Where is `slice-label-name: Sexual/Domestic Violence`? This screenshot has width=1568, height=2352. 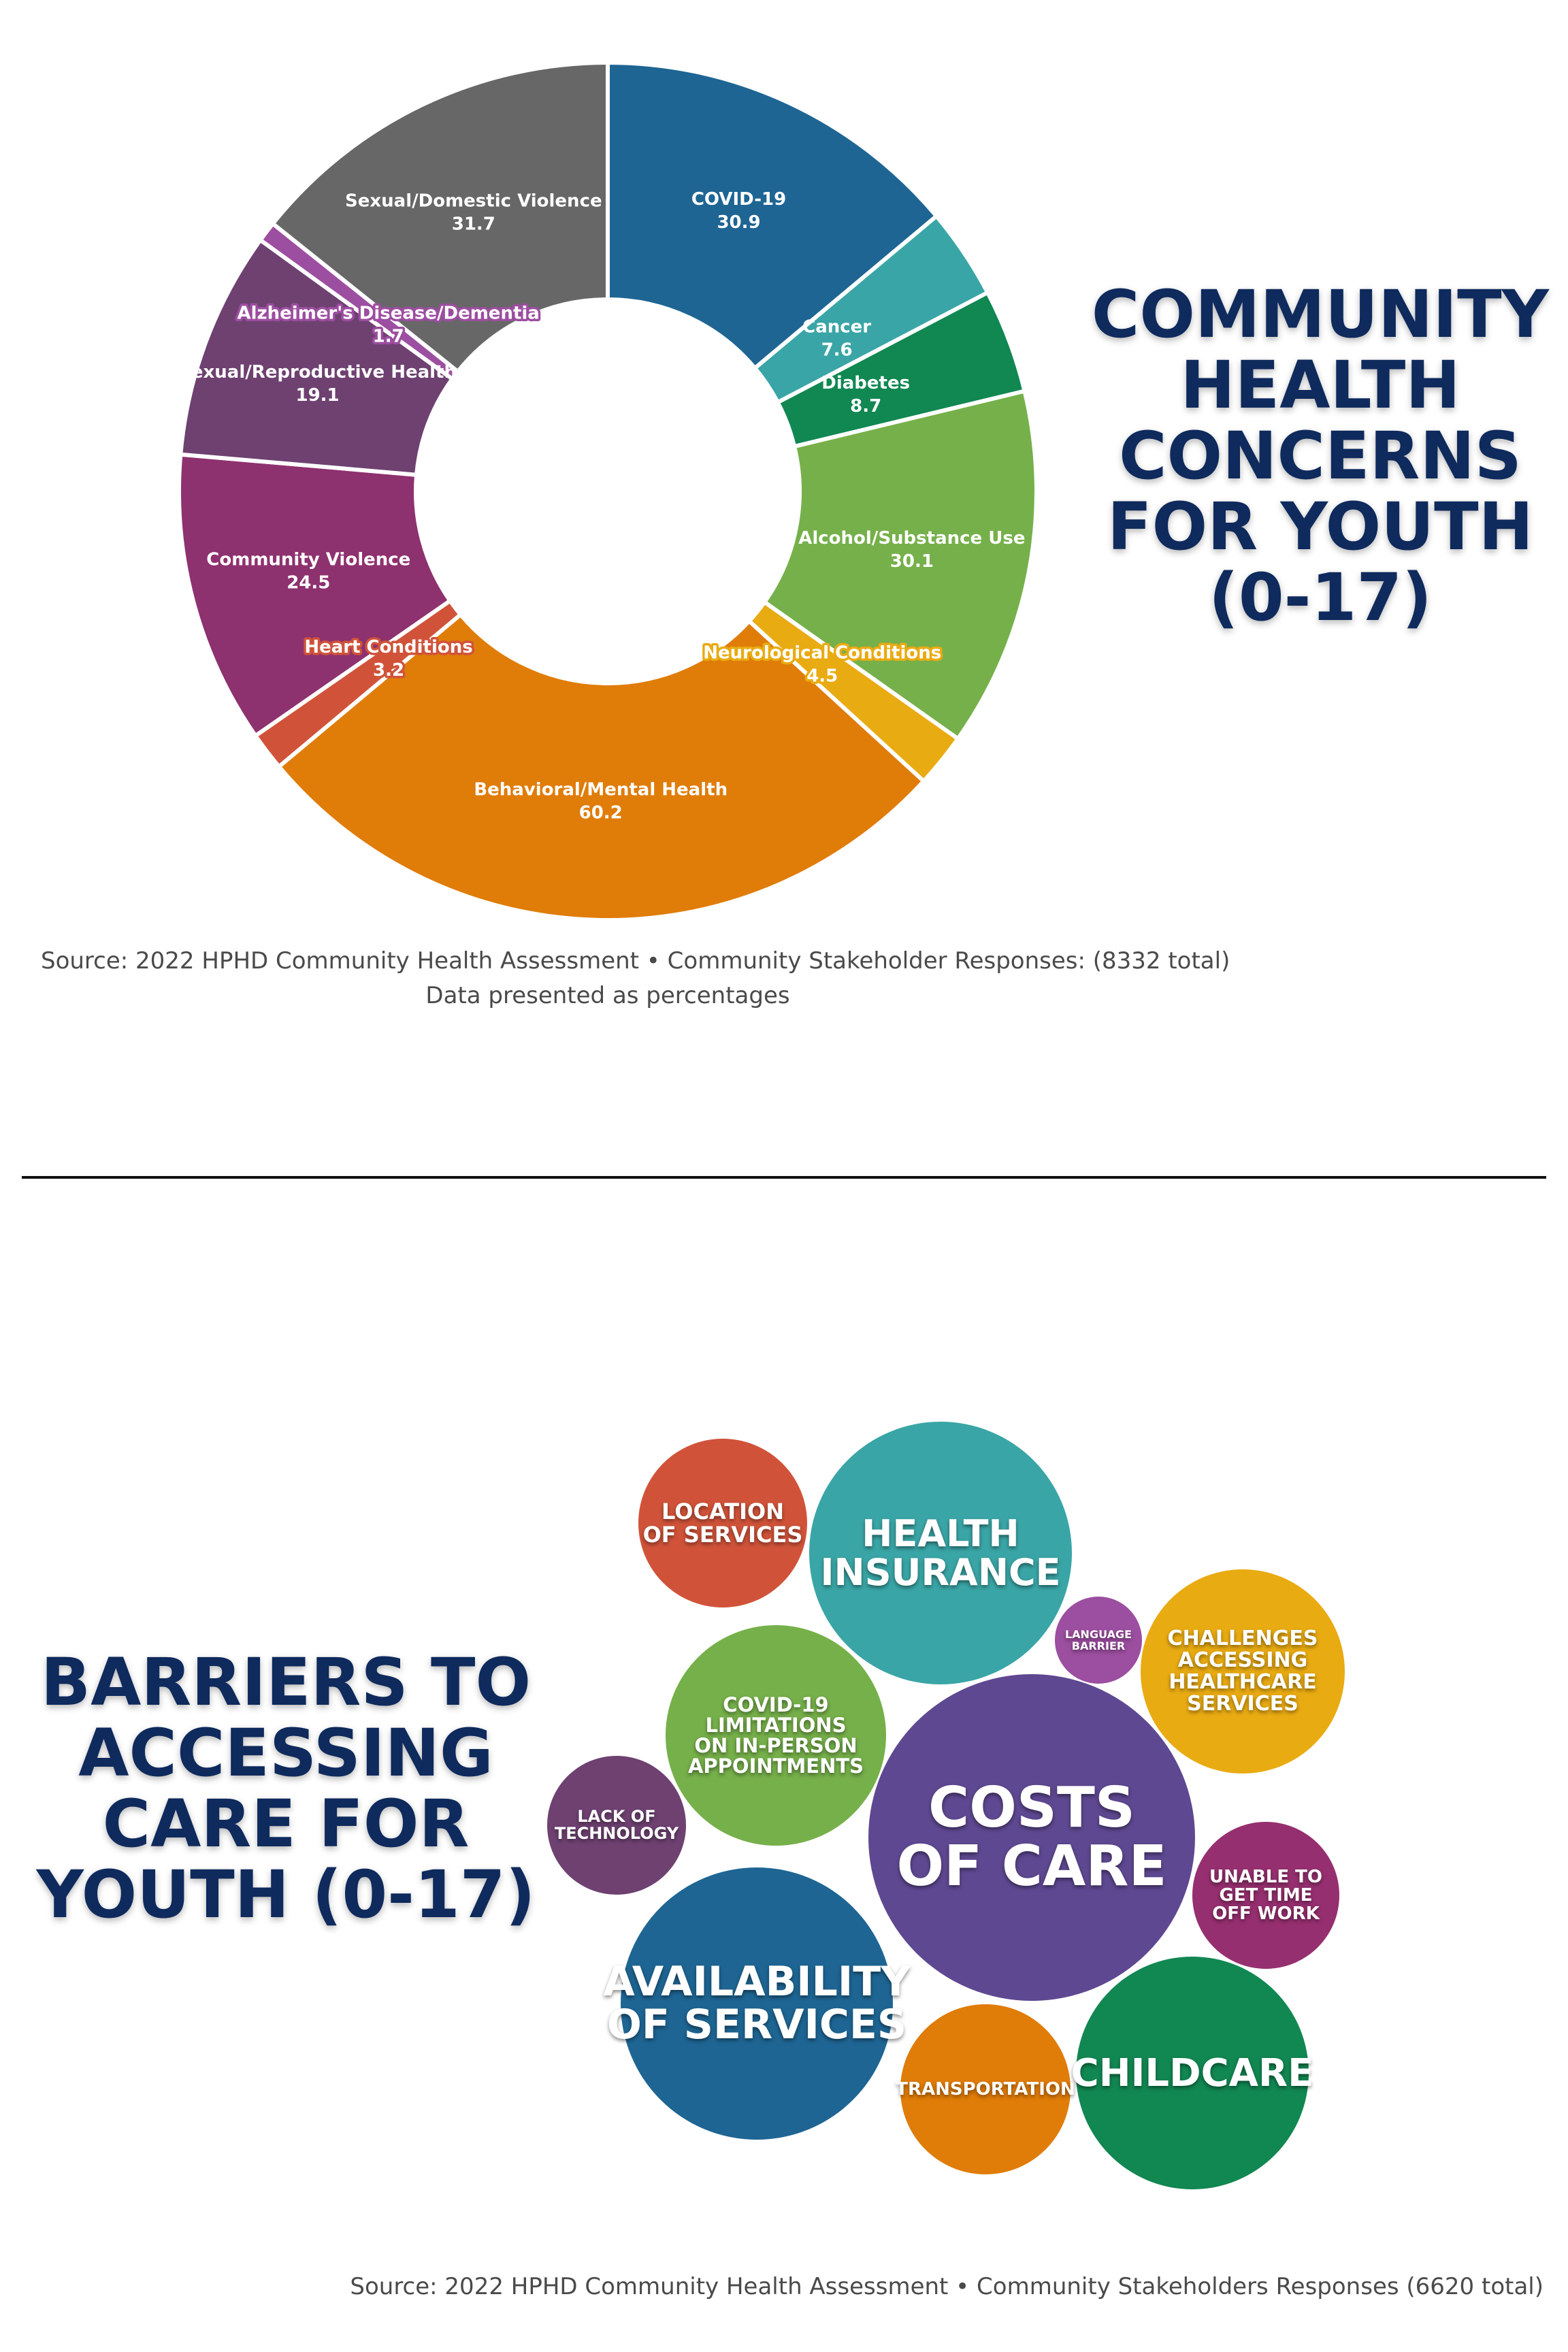
slice-label-name: Sexual/Domestic Violence is located at coordinates (474, 201).